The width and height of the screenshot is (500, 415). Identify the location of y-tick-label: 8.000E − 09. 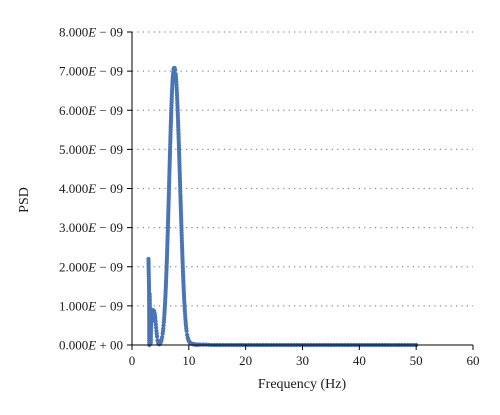
(91, 32).